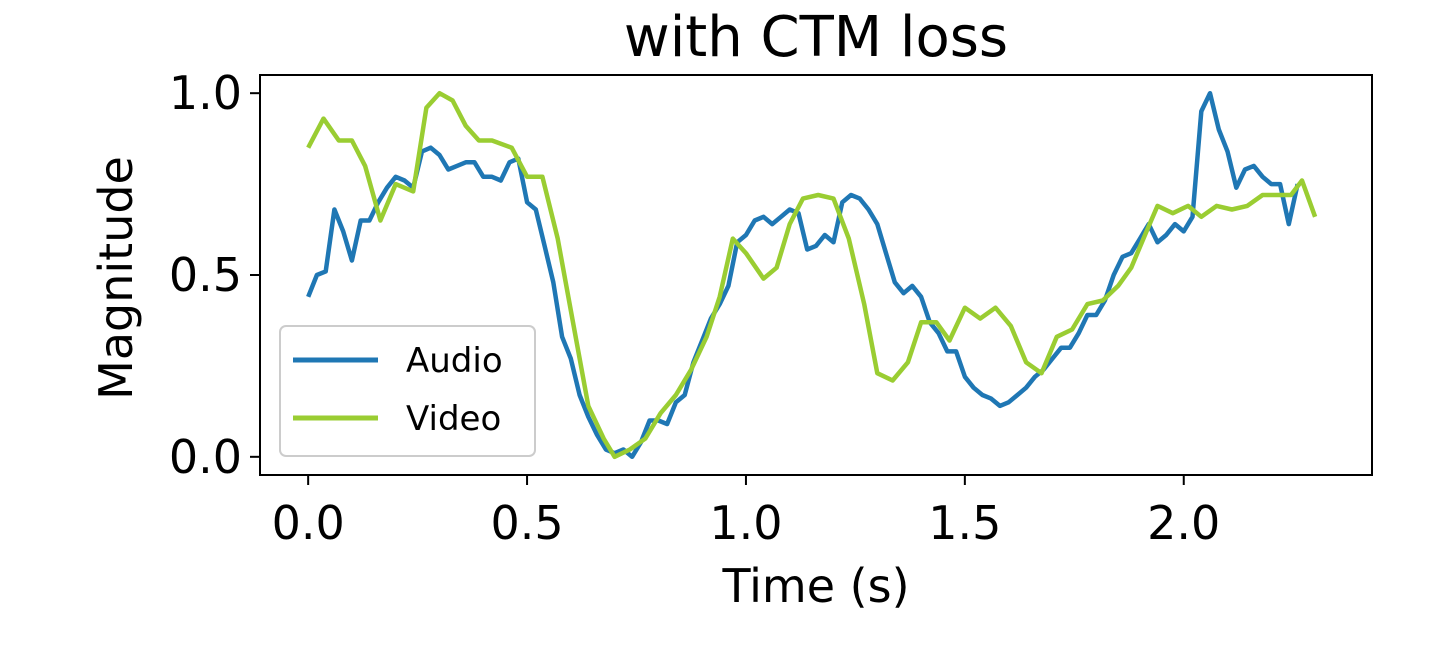 The height and width of the screenshot is (665, 1430). Describe the element at coordinates (1183, 523) in the screenshot. I see `x-tick-label: 2.0` at that location.